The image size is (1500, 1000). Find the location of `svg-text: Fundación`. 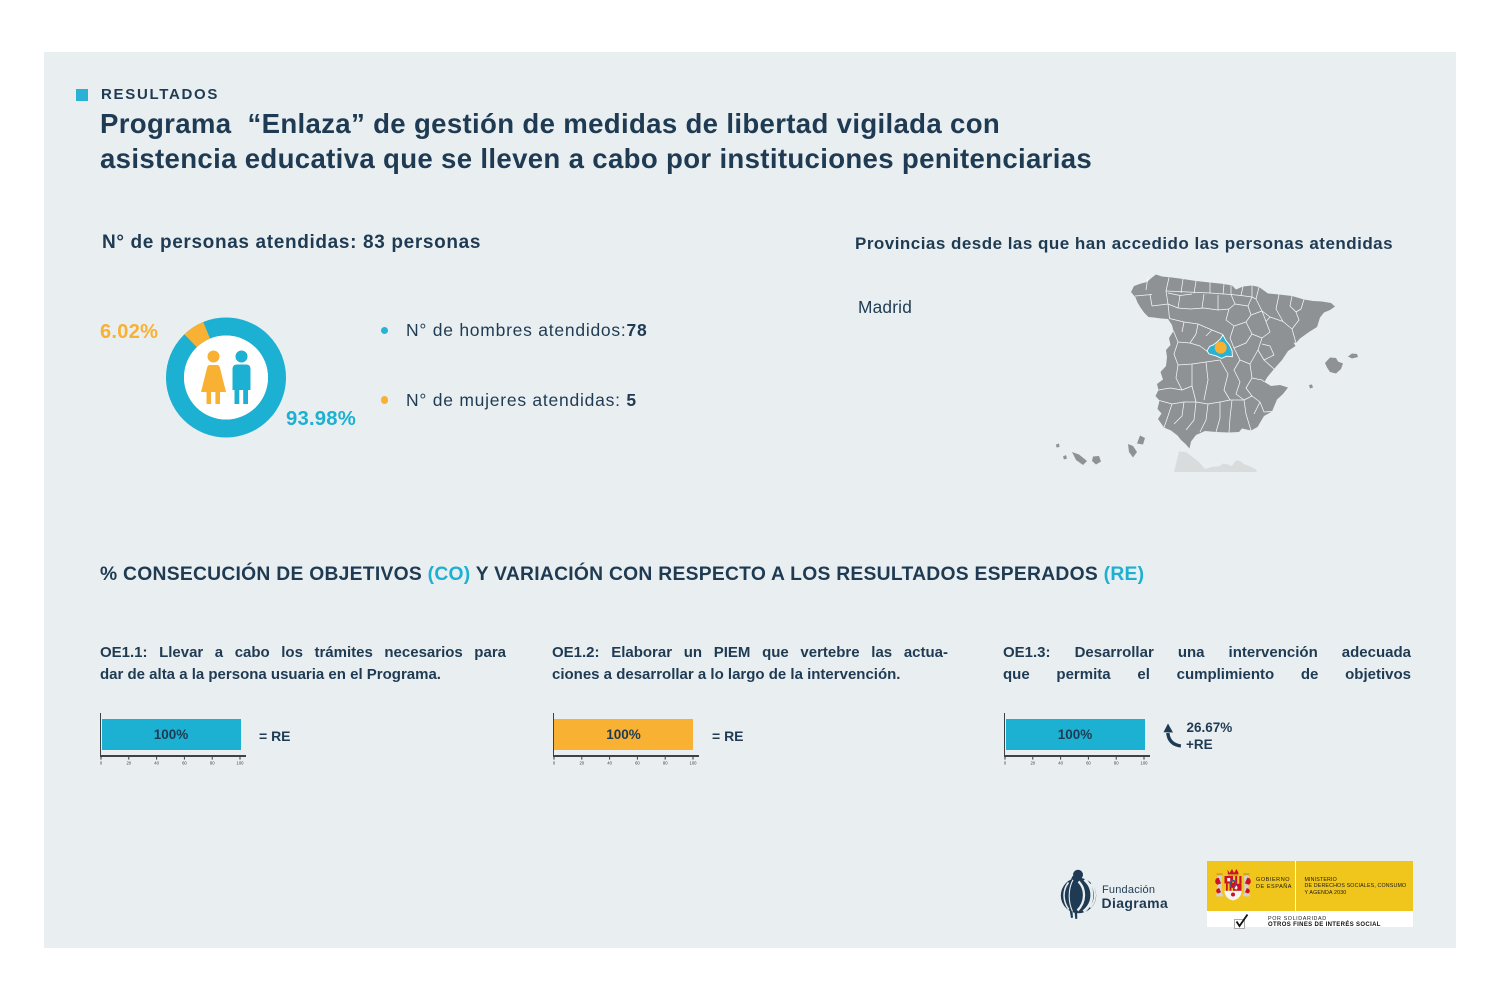

svg-text: Fundación is located at coordinates (1128, 890).